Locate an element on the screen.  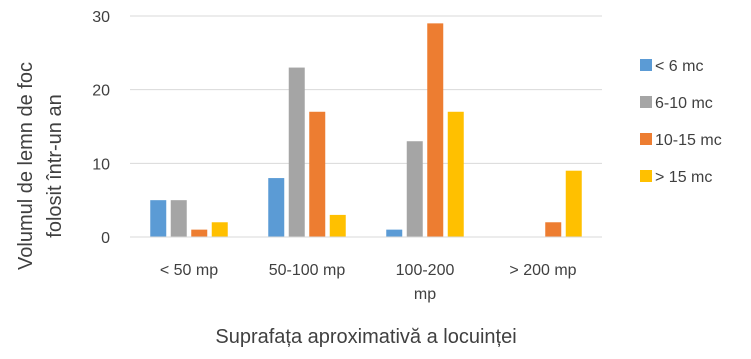
legend-label: 10-15 mc is located at coordinates (688, 140).